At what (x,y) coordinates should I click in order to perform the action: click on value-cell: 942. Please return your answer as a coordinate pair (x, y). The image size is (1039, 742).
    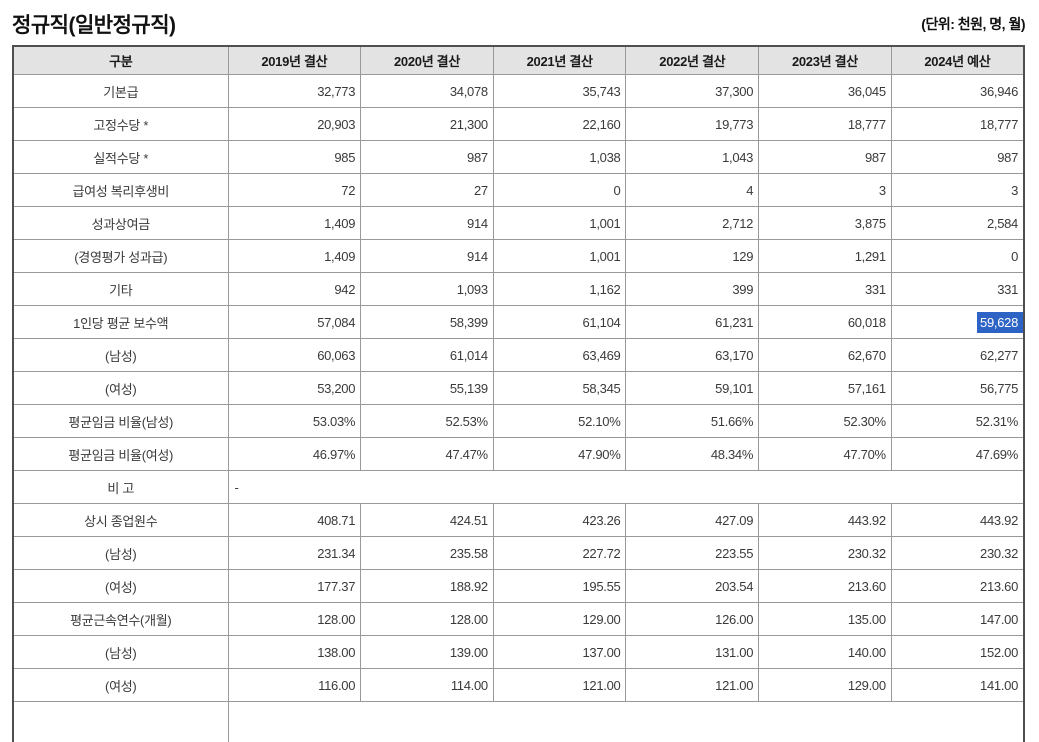
    Looking at the image, I should click on (294, 289).